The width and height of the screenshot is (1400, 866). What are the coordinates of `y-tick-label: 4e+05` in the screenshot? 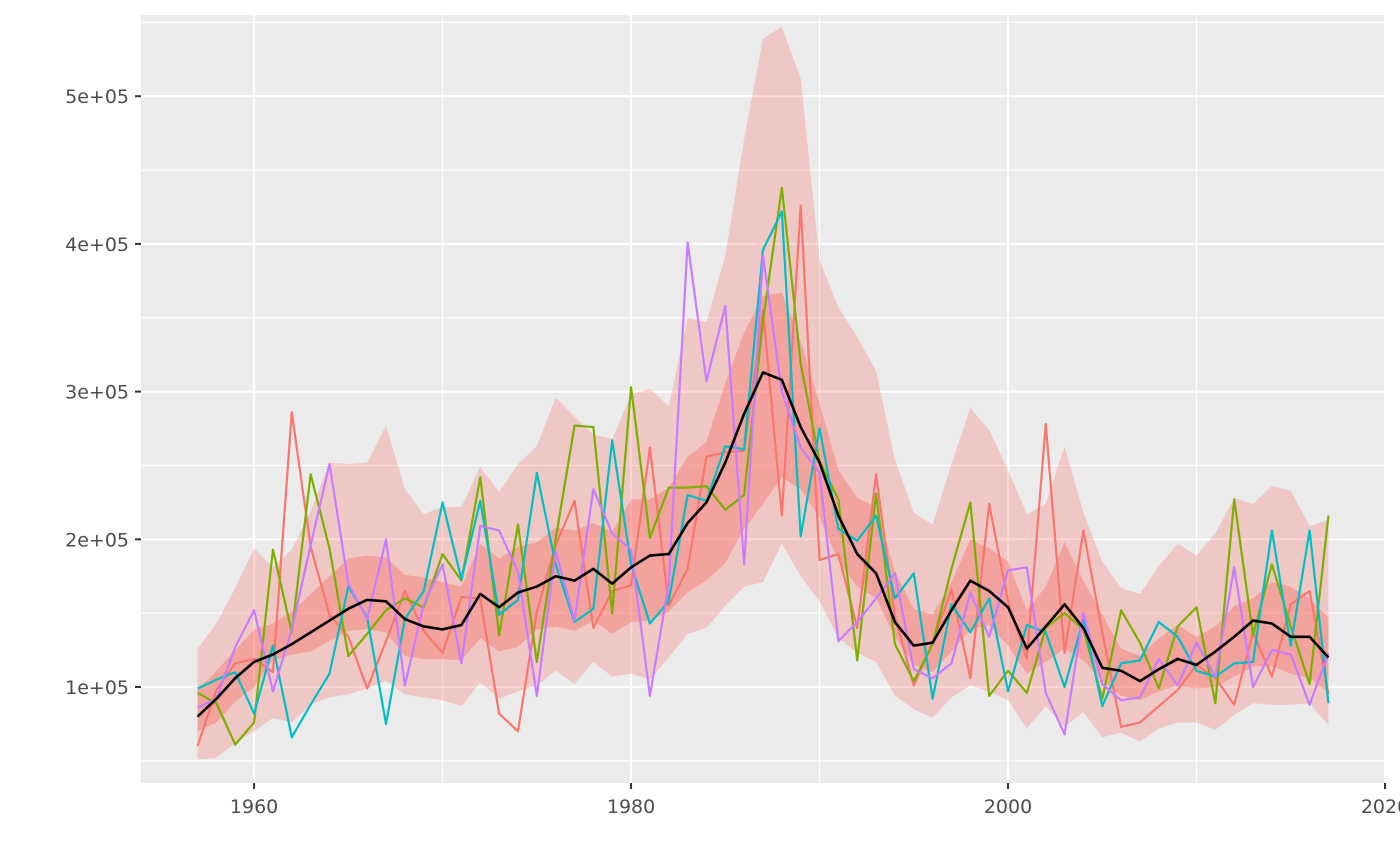 It's located at (97, 245).